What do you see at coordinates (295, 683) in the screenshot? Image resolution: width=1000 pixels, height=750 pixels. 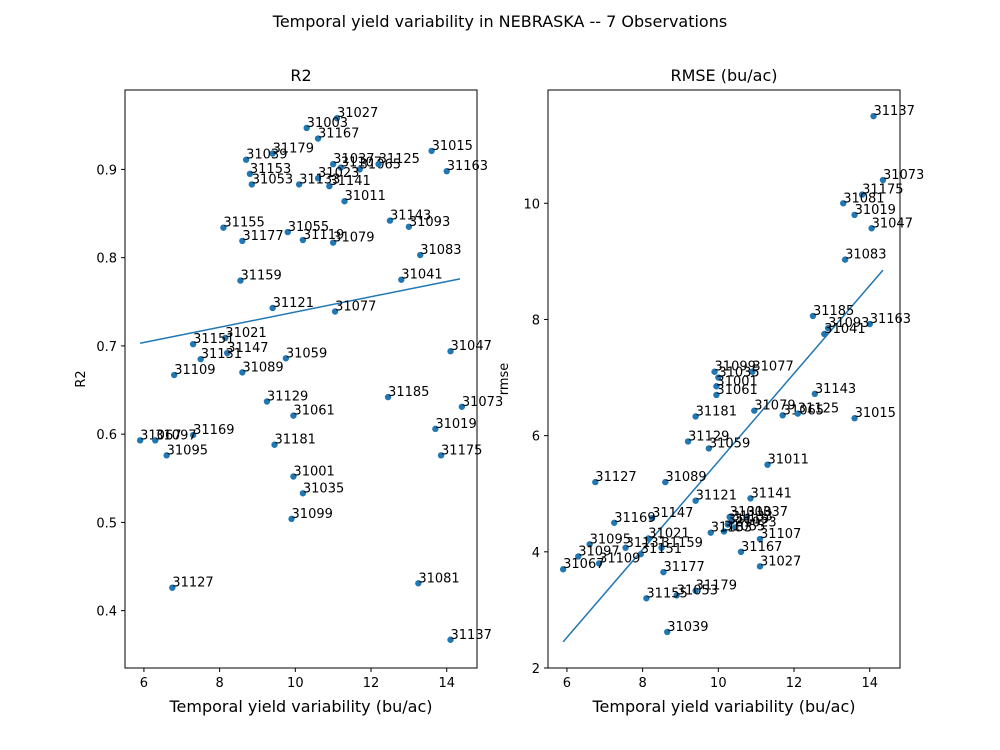 I see `x-tick-label: 10` at bounding box center [295, 683].